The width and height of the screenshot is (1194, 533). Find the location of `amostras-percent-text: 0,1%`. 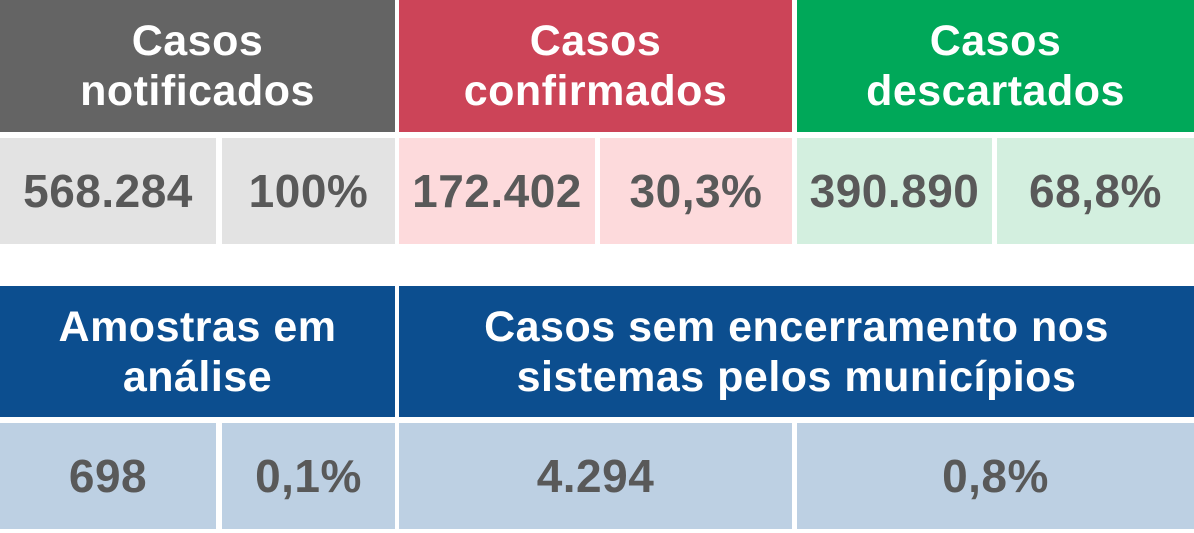

amostras-percent-text: 0,1% is located at coordinates (308, 476).